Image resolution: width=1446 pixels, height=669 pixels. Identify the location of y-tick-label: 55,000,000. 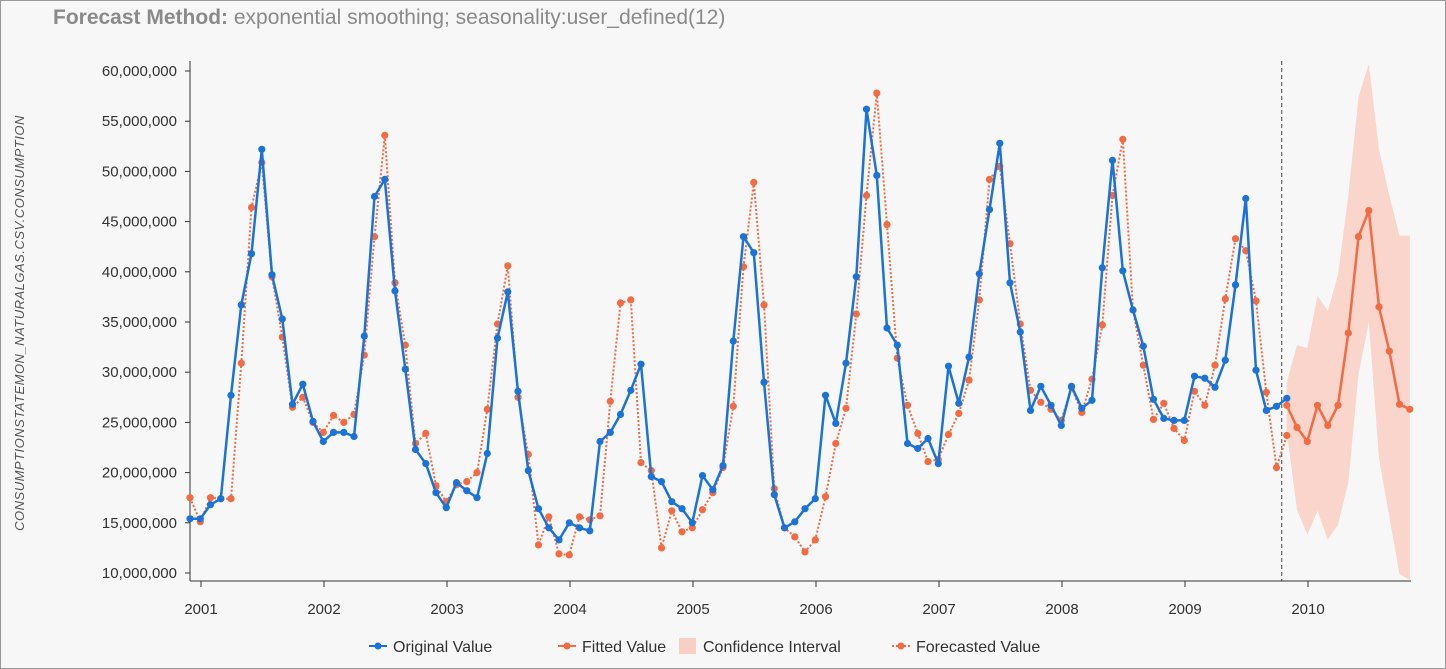
(139, 121).